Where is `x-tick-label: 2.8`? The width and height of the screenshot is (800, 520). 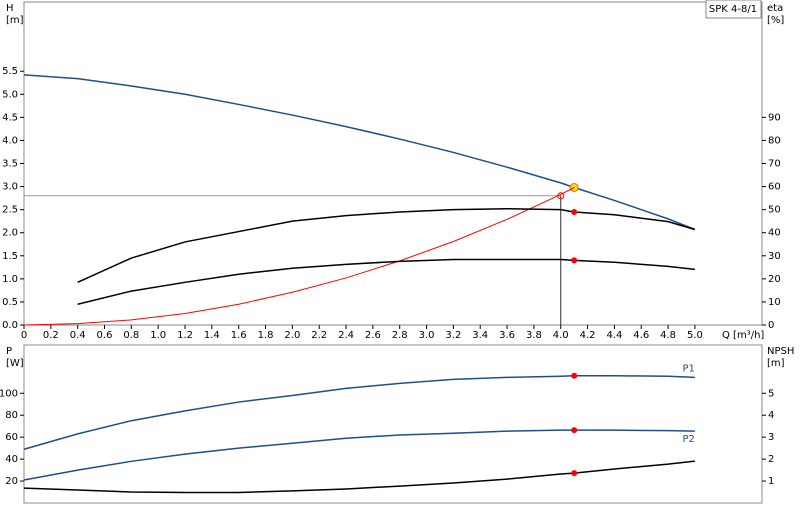
x-tick-label: 2.8 is located at coordinates (400, 335).